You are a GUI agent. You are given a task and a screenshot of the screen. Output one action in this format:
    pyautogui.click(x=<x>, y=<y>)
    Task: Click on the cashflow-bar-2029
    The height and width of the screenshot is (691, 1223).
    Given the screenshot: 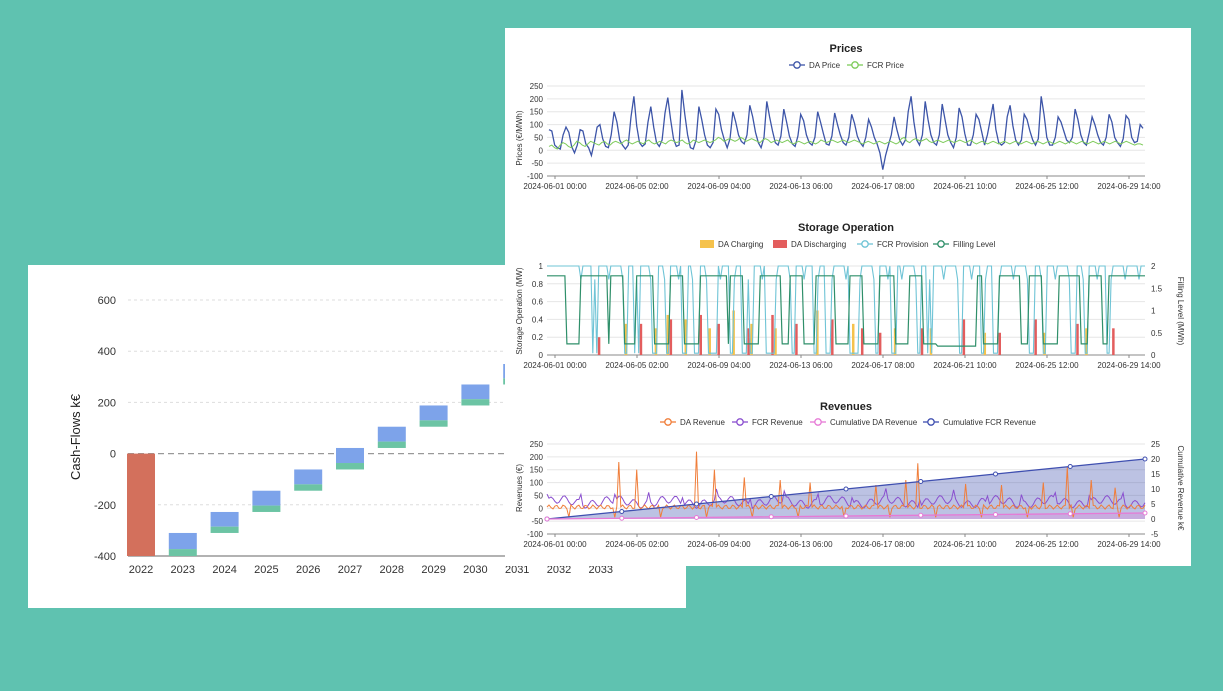 What is the action you would take?
    pyautogui.click(x=433, y=413)
    